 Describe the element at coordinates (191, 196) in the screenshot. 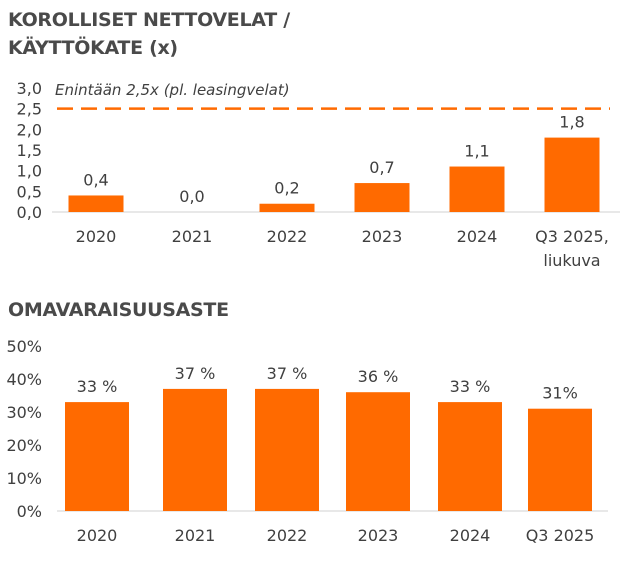

I see `data-label: 0,0` at that location.